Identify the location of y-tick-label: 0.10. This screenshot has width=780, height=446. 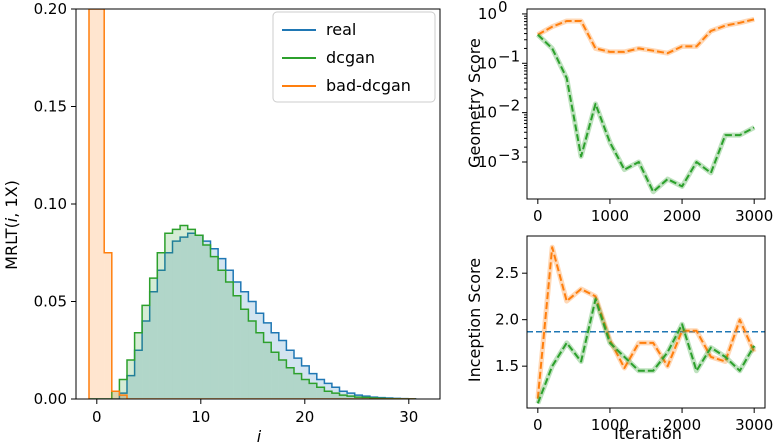
(50, 204).